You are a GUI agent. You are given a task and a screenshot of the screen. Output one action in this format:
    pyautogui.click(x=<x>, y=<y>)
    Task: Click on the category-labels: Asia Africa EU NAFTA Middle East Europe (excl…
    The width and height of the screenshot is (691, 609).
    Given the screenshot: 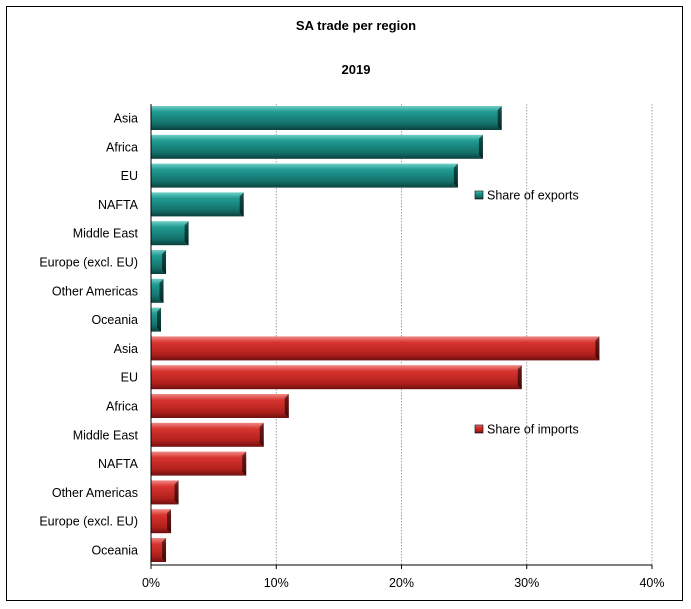 What is the action you would take?
    pyautogui.click(x=88, y=335)
    